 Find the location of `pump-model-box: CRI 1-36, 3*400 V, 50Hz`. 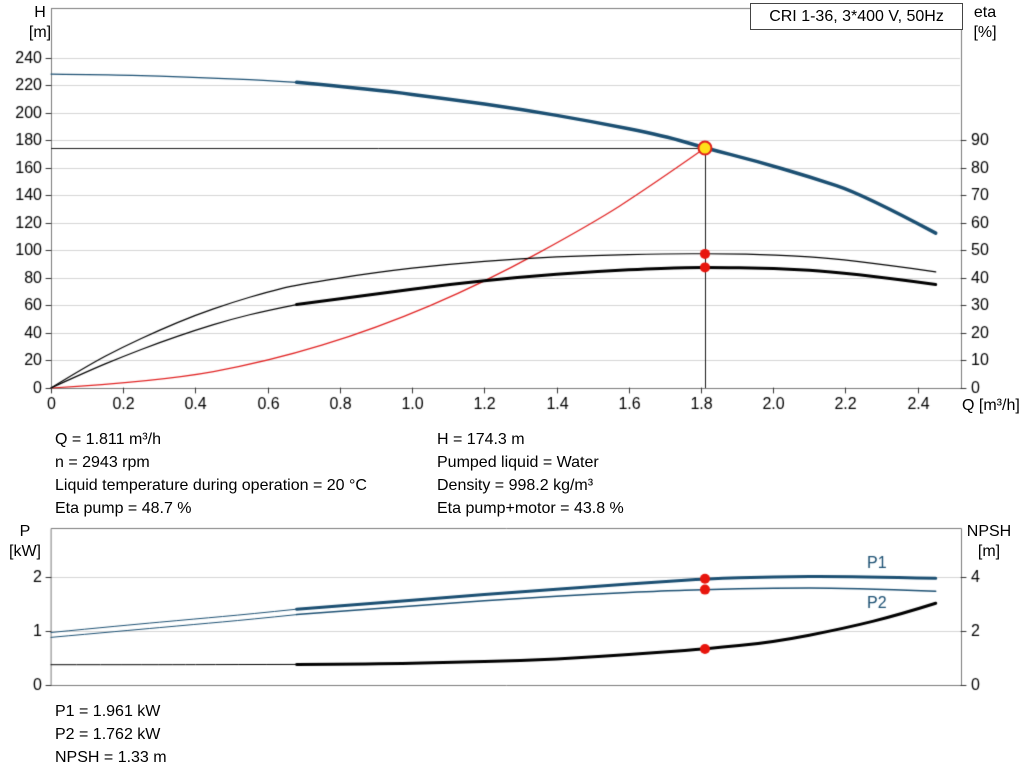

pump-model-box: CRI 1-36, 3*400 V, 50Hz is located at coordinates (856, 16).